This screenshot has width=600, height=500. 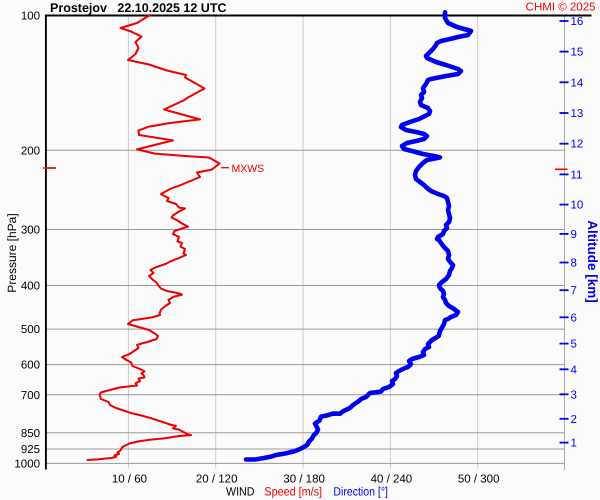 I want to click on svg-text: 10 / 60, so click(x=129, y=480).